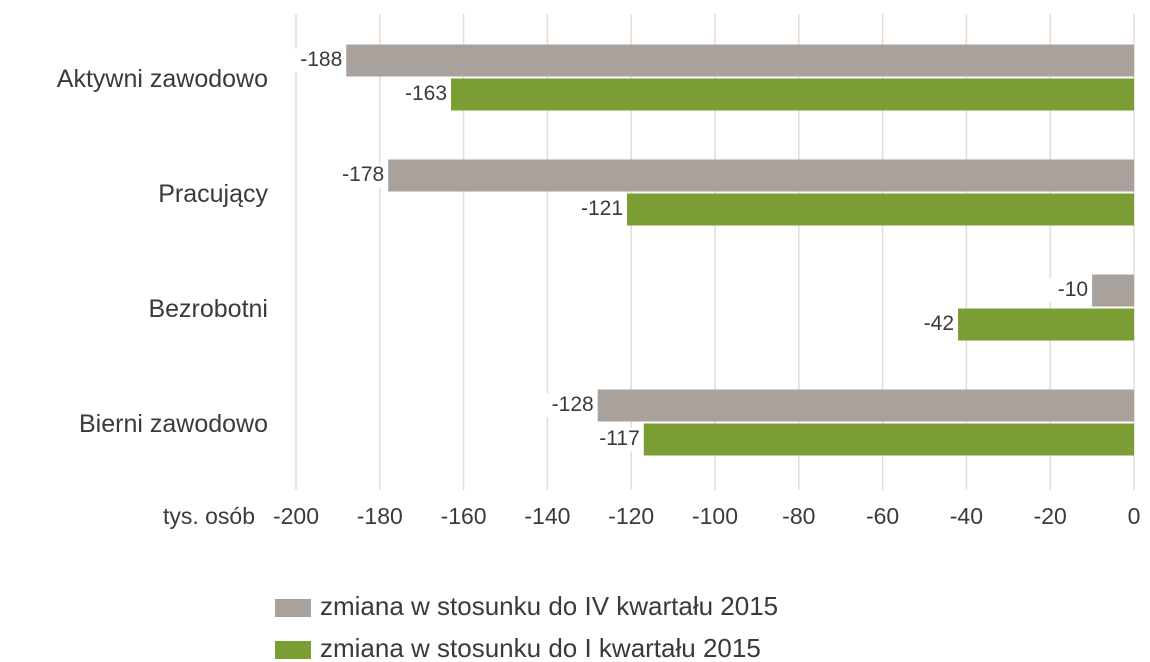 This screenshot has width=1150, height=662. I want to click on x-tick-label: -160, so click(464, 516).